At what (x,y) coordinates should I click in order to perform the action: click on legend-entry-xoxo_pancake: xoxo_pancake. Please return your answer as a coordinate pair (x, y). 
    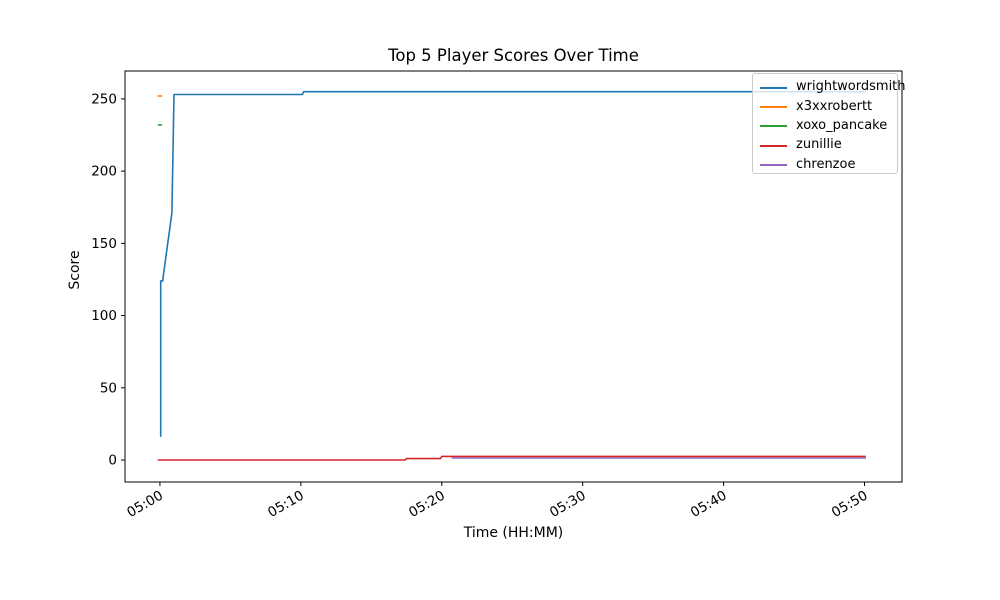
    Looking at the image, I should click on (825, 126).